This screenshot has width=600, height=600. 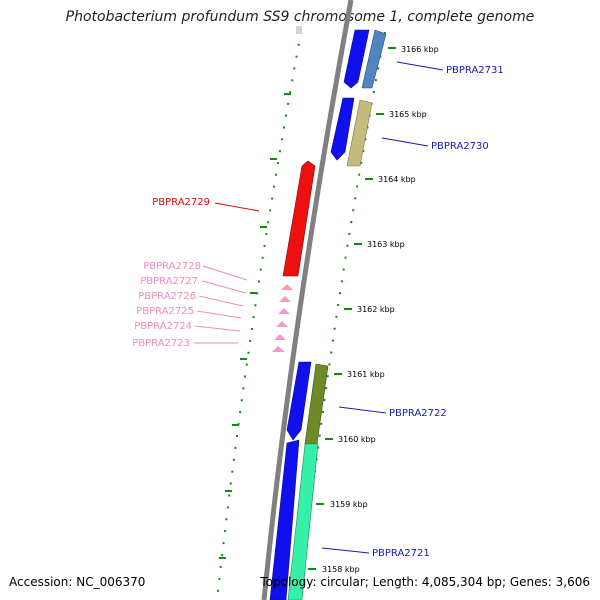 I want to click on gene-label-PBPRA2724: PBPRA2724, so click(x=163, y=326).